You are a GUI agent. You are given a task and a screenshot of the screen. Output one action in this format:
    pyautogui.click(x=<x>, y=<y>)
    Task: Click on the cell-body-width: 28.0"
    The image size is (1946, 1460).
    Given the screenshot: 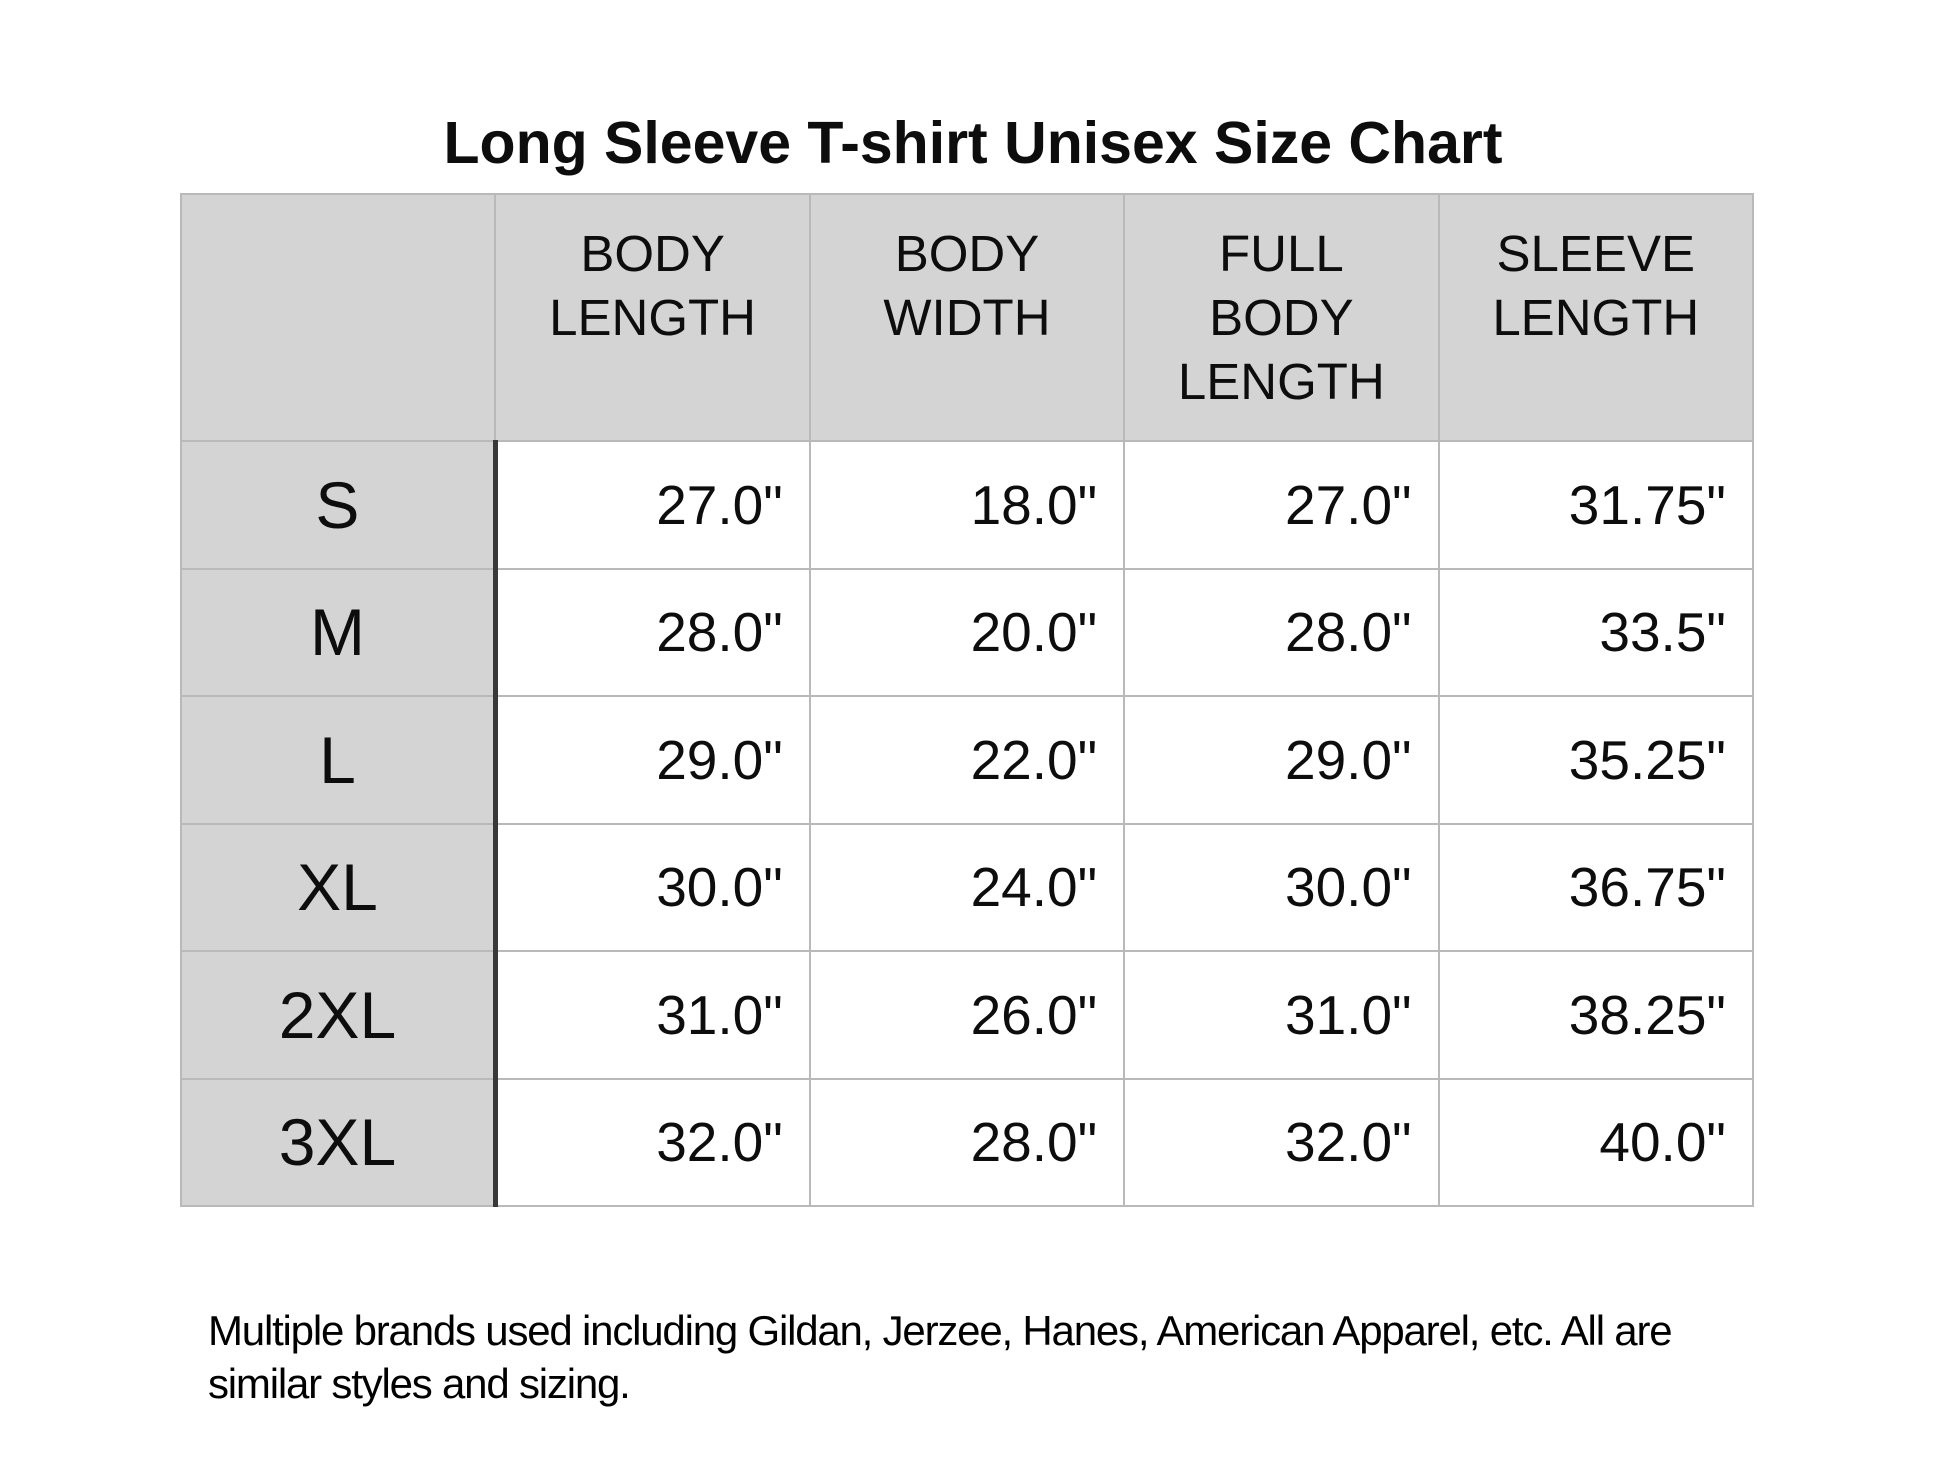 What is the action you would take?
    pyautogui.click(x=967, y=1142)
    